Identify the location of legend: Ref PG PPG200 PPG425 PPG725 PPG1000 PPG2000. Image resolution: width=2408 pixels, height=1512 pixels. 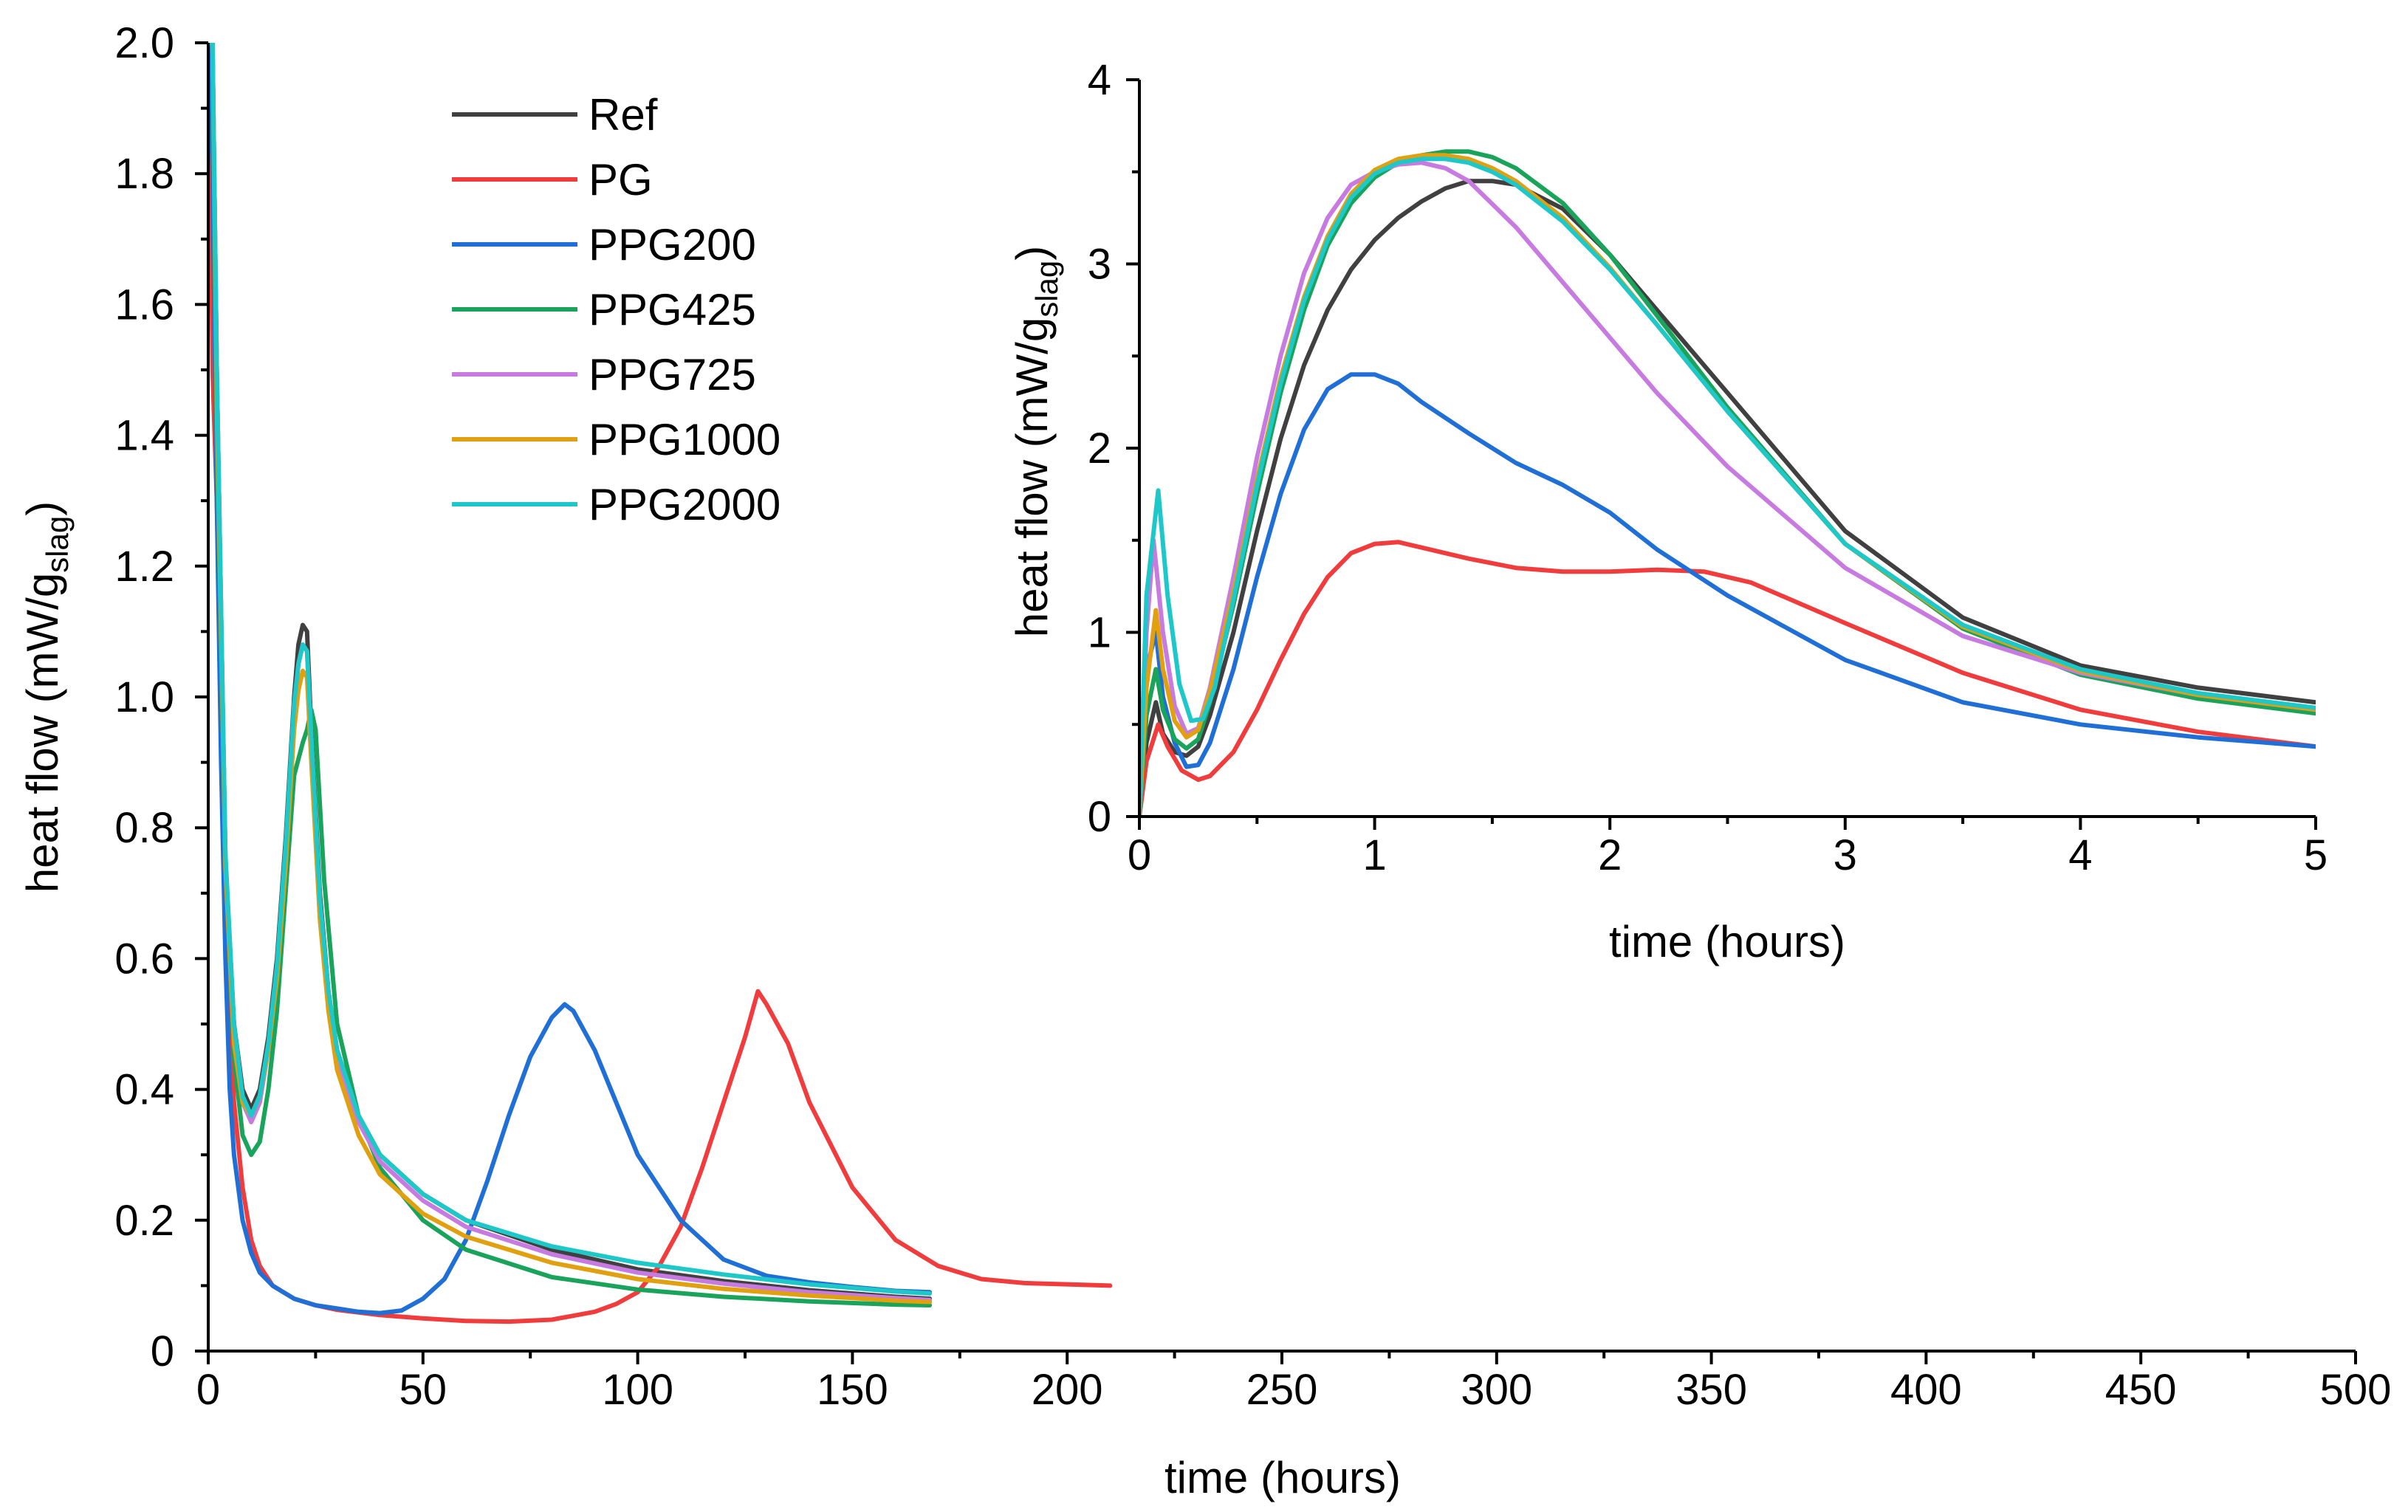
(616, 309).